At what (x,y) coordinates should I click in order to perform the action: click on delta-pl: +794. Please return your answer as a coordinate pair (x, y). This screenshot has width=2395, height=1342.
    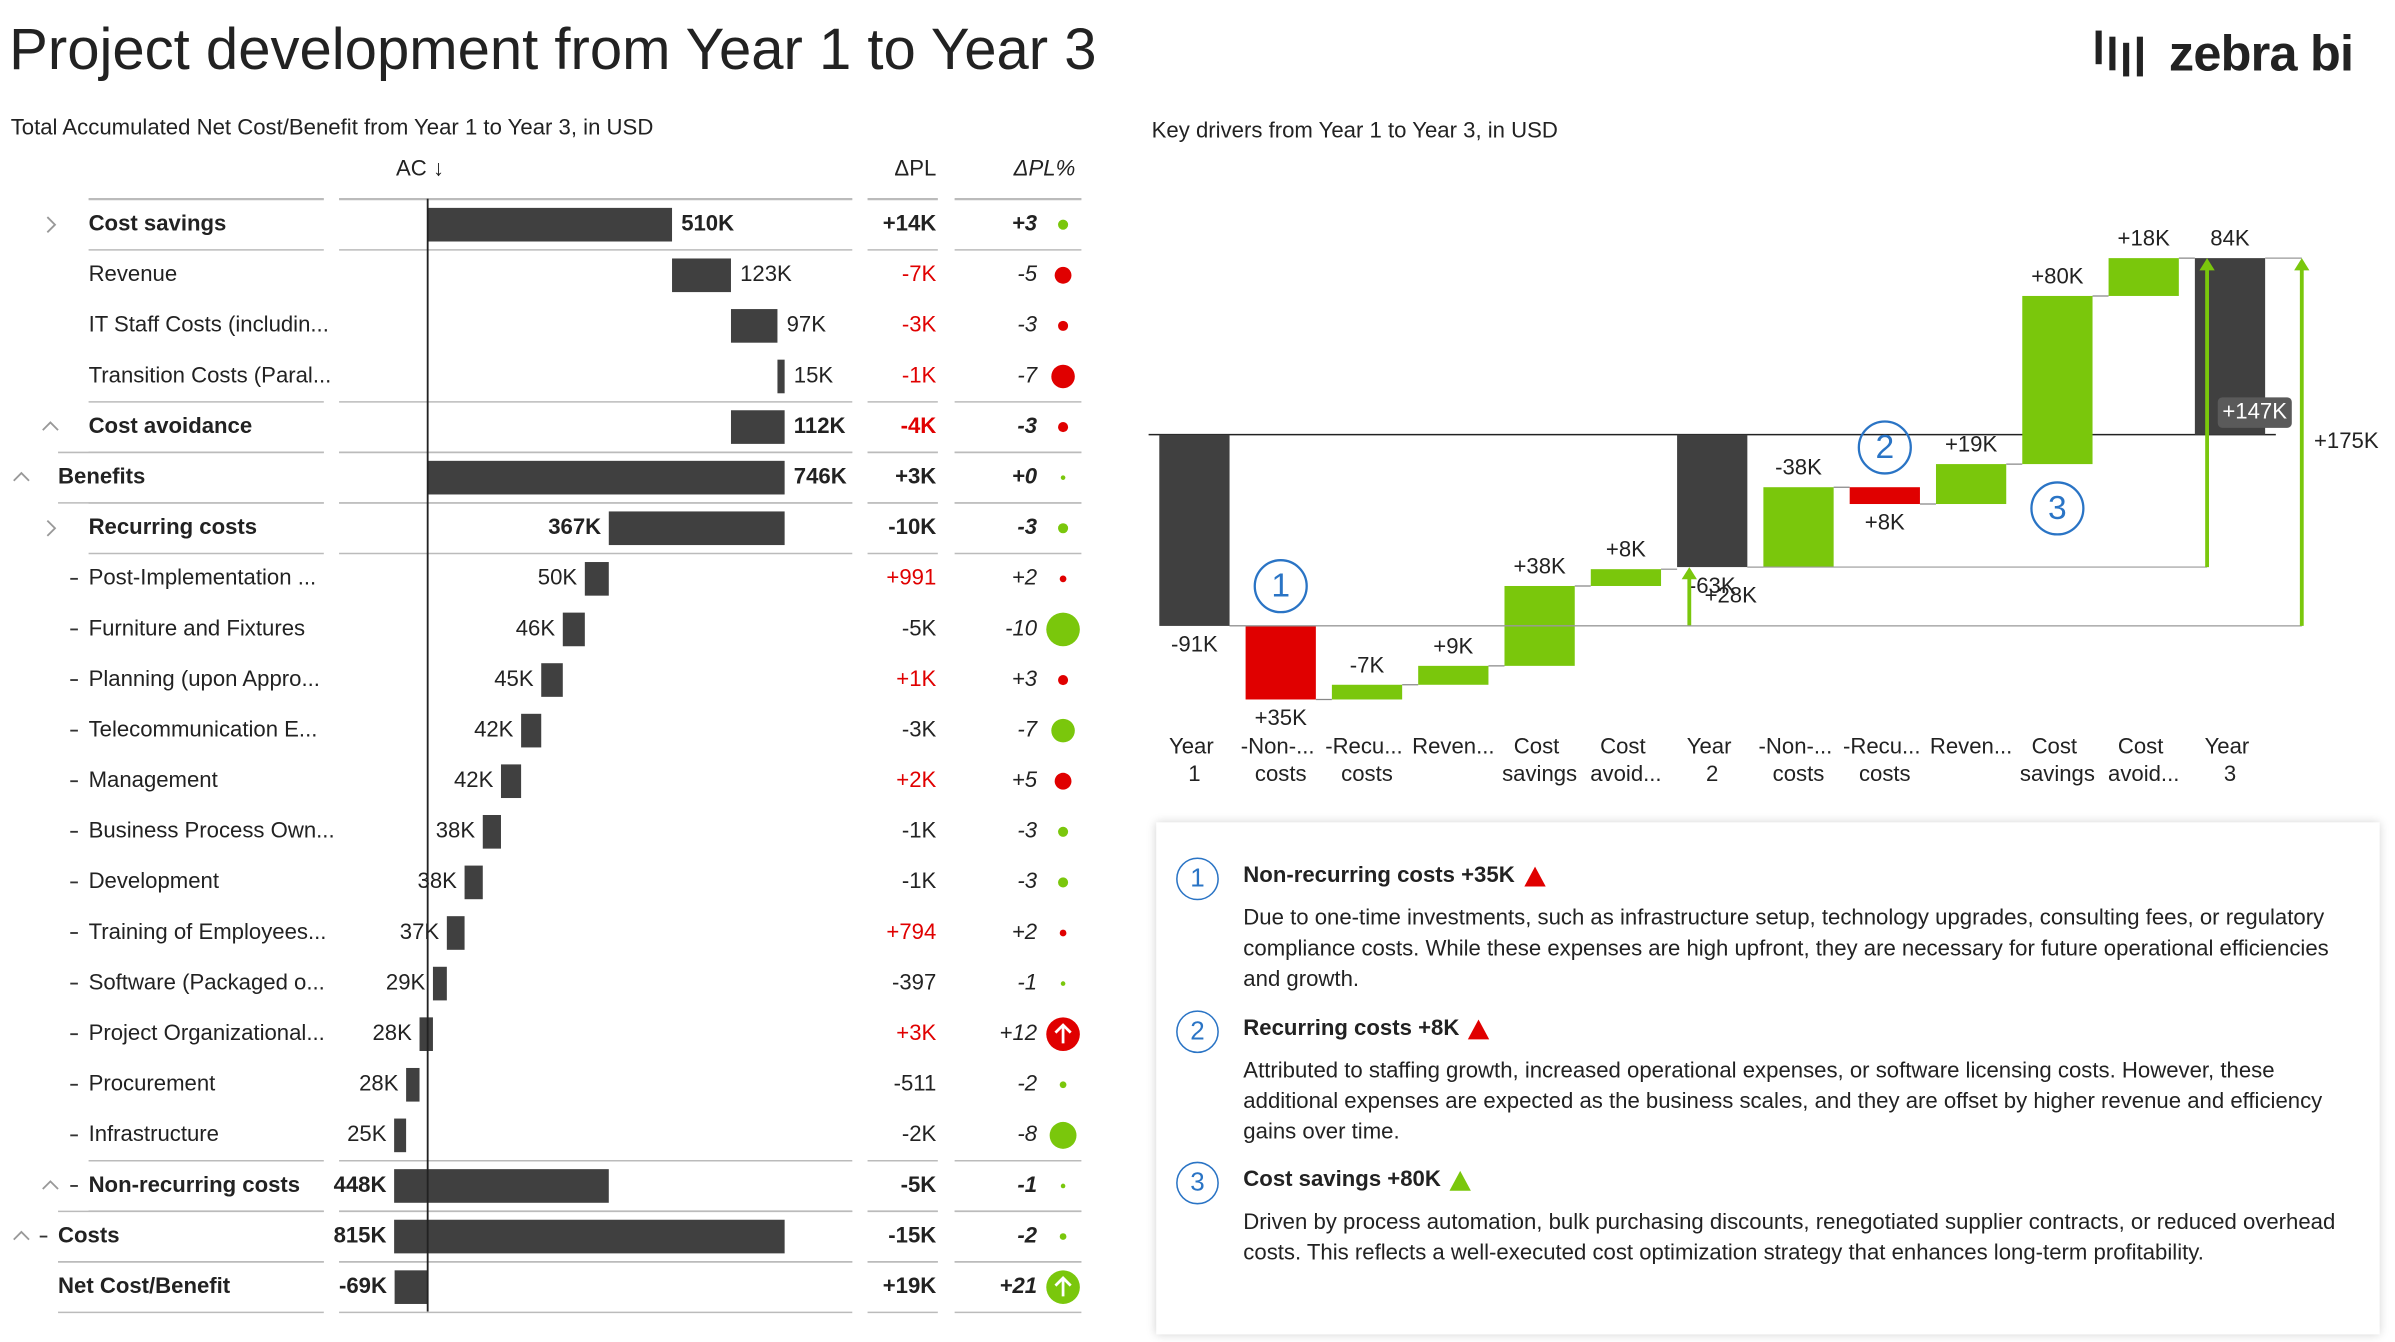
    Looking at the image, I should click on (911, 931).